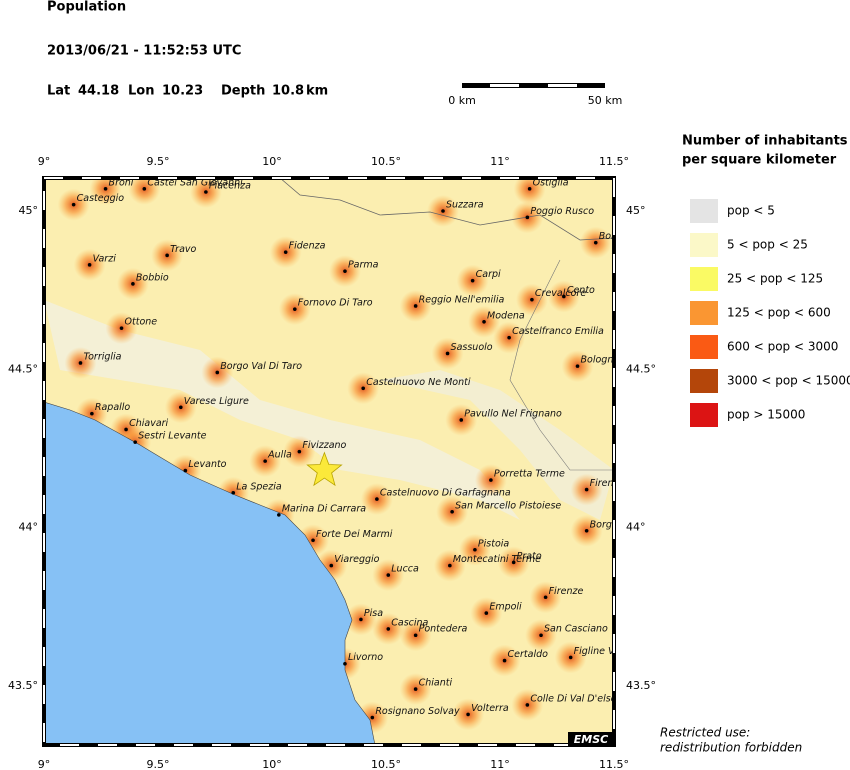 Image resolution: width=850 pixels, height=770 pixels. I want to click on city-label: Chiavari, so click(148, 423).